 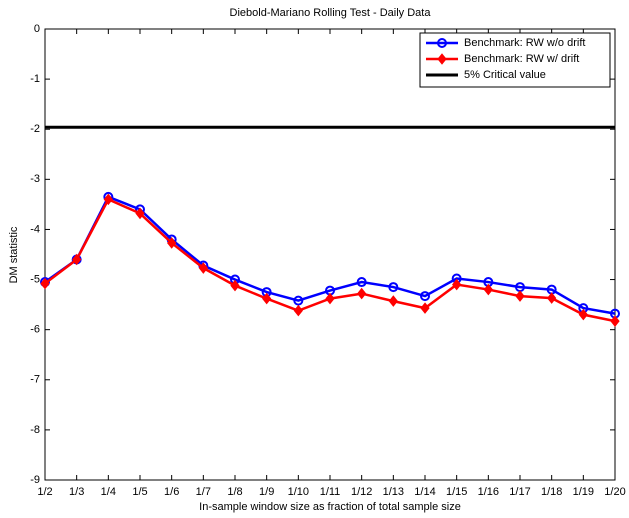 What do you see at coordinates (35, 179) in the screenshot?
I see `y-tick-label: -3` at bounding box center [35, 179].